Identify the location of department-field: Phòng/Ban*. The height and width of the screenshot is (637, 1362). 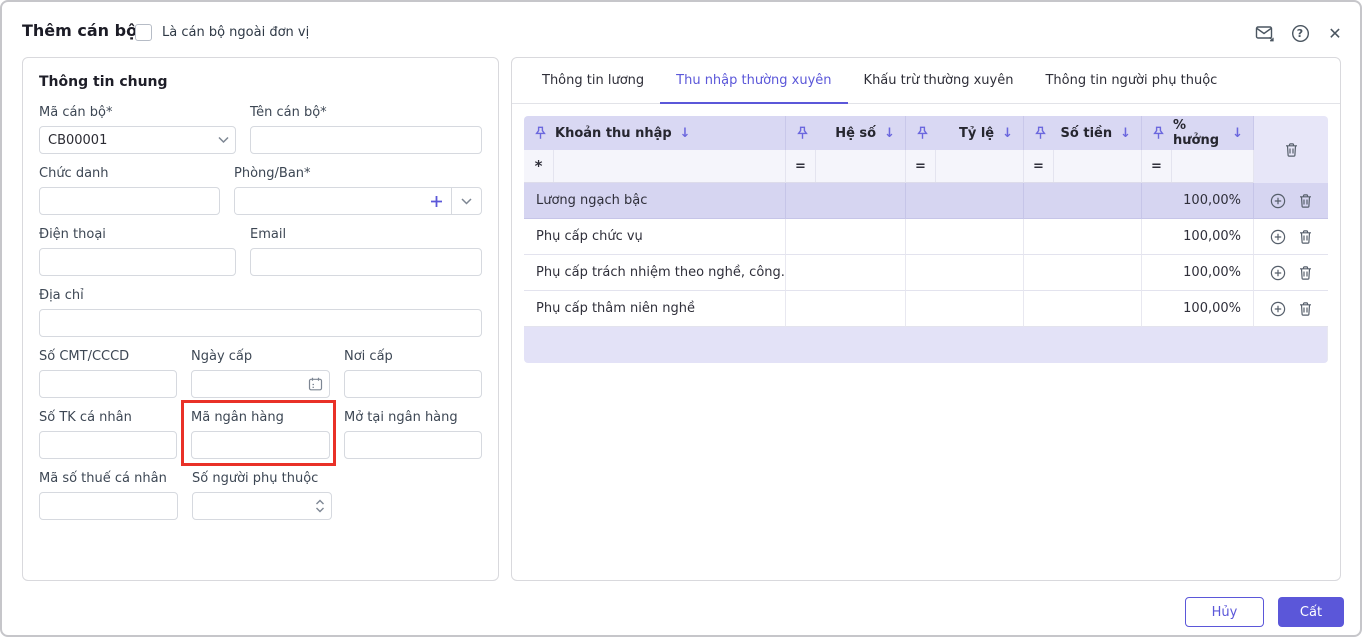
(358, 190).